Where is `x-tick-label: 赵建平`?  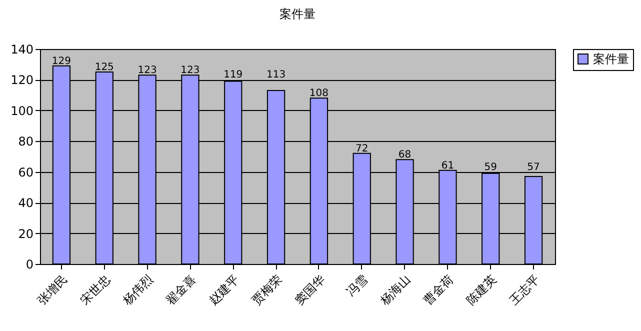
x-tick-label: 赵建平 is located at coordinates (224, 290).